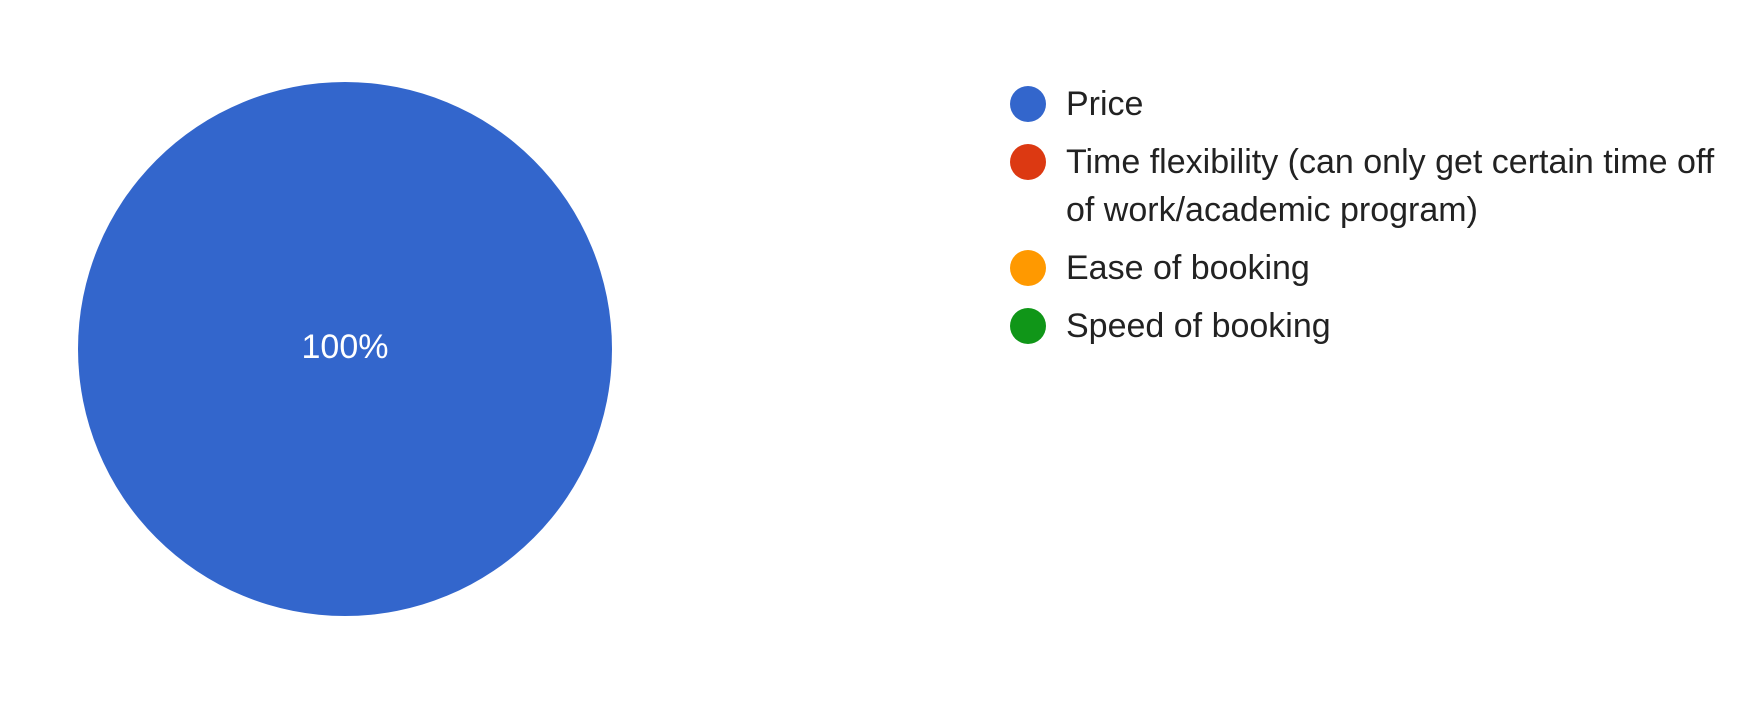 This screenshot has height=716, width=1763. What do you see at coordinates (1028, 268) in the screenshot?
I see `legend-swatch-ease-of-booking` at bounding box center [1028, 268].